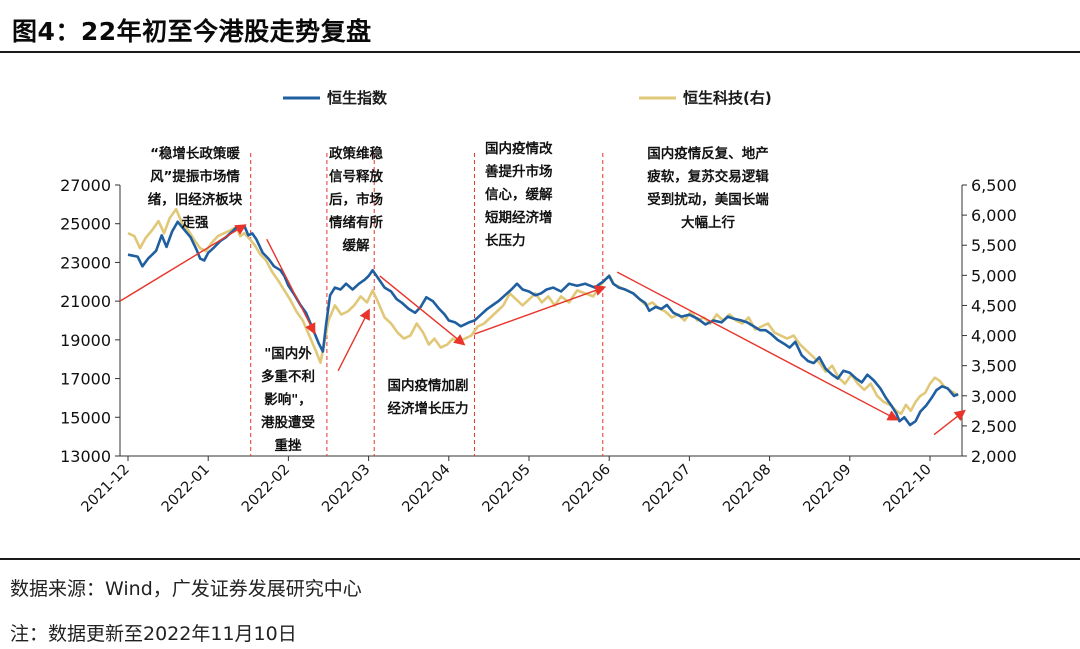 Image resolution: width=1080 pixels, height=649 pixels. Describe the element at coordinates (994, 396) in the screenshot. I see `right-tick-label: 3,000` at that location.